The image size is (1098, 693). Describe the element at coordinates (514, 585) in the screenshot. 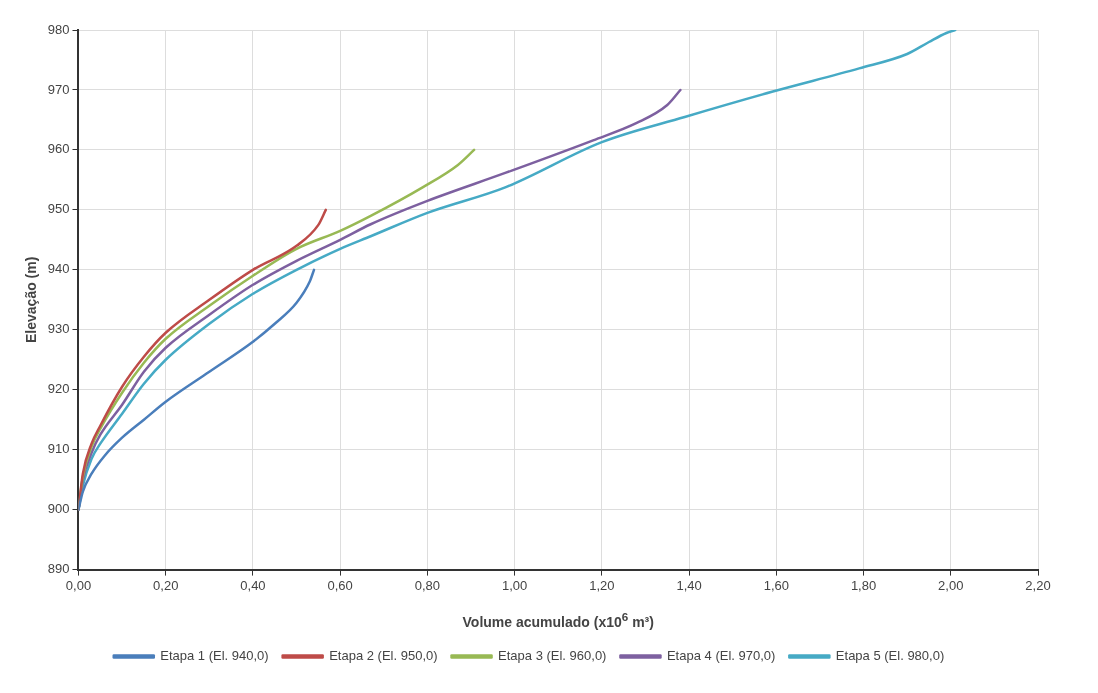

I see `x-tick-label: 1,00` at that location.